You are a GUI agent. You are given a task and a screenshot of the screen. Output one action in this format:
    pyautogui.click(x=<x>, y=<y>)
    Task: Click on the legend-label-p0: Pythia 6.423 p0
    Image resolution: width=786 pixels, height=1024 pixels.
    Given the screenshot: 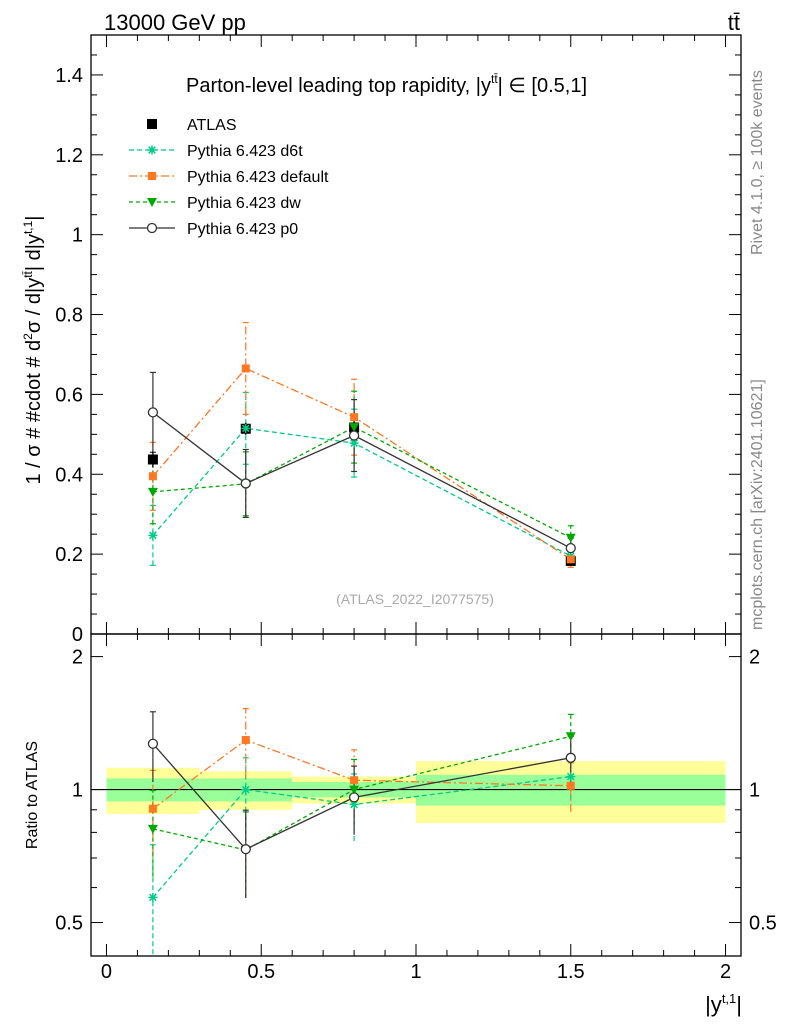 What is the action you would take?
    pyautogui.click(x=242, y=229)
    